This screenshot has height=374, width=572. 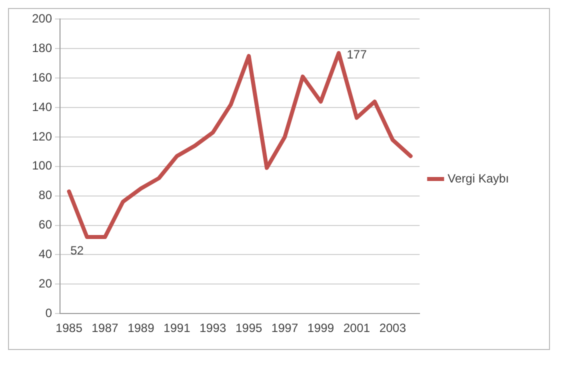 I want to click on y-tick-label: 180, so click(x=42, y=47).